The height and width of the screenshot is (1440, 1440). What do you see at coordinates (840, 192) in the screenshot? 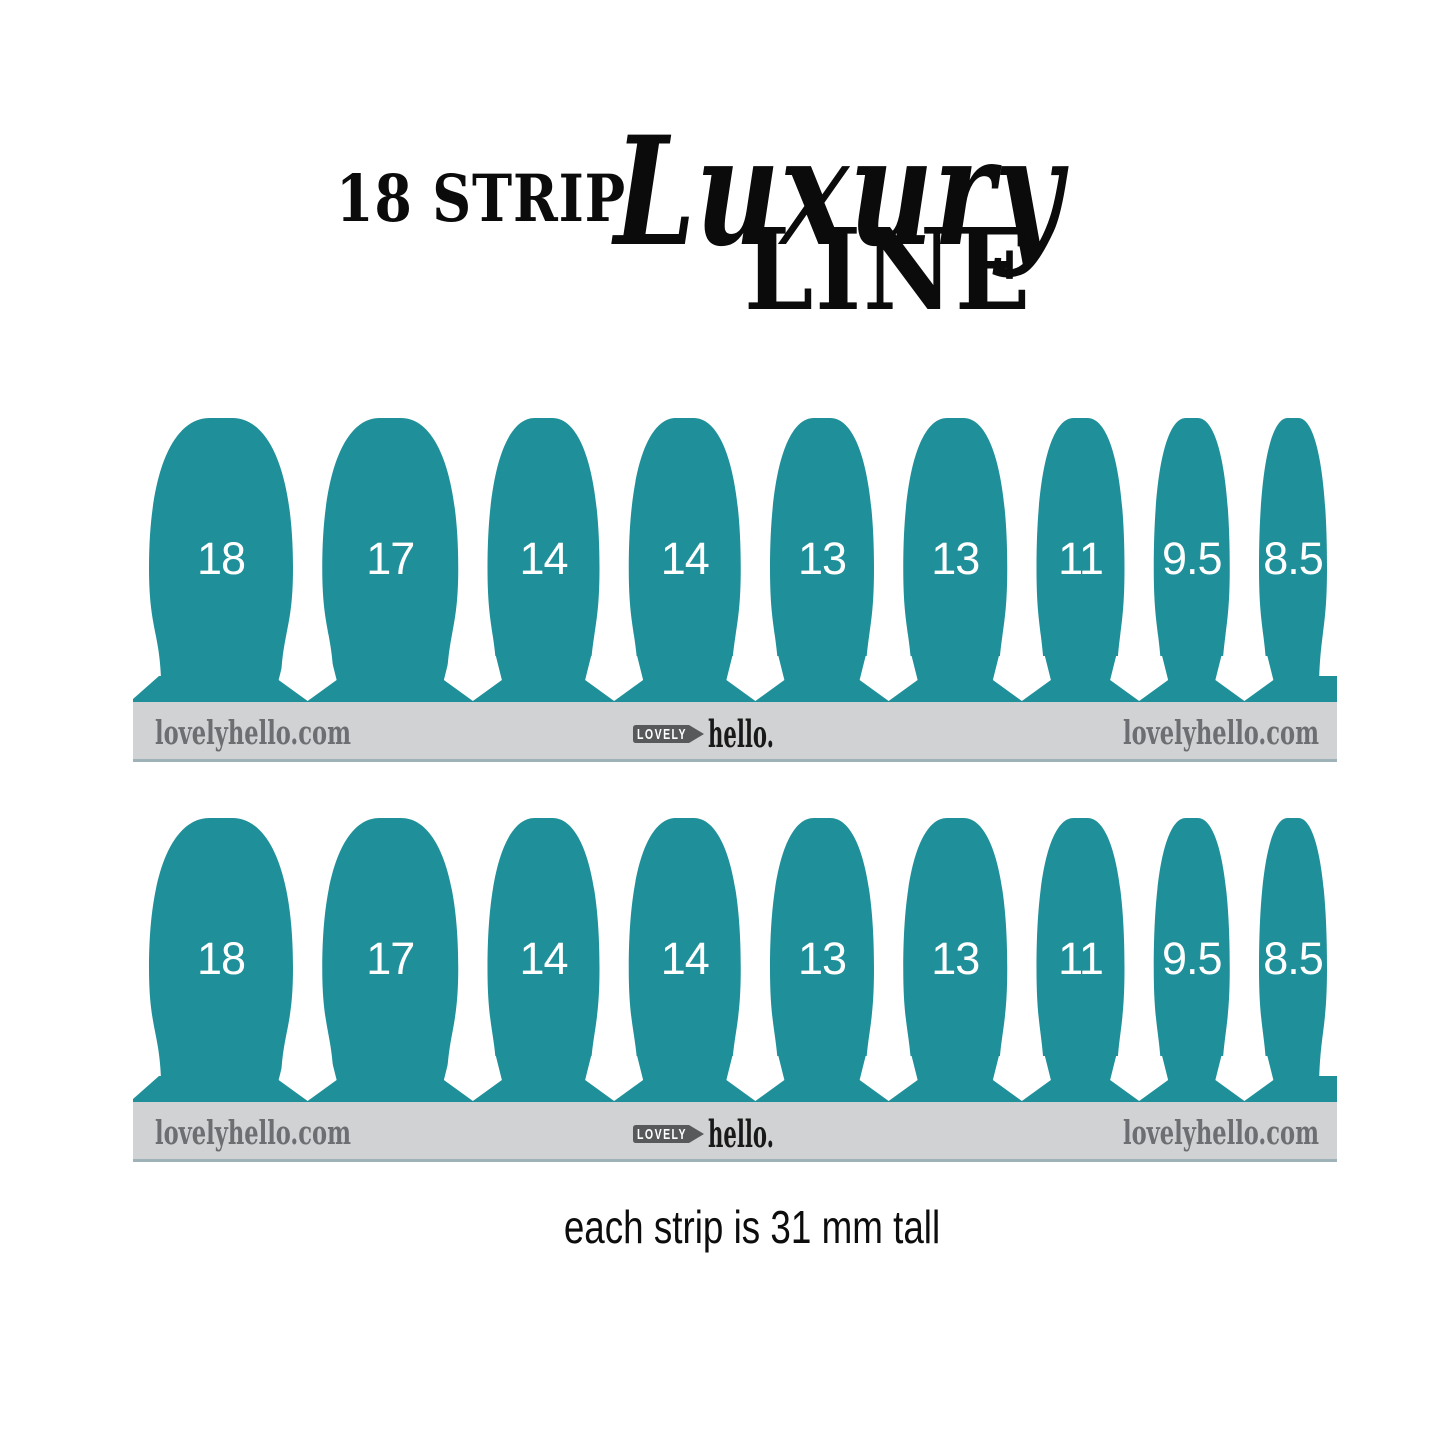
I see `title-script-word: Luxury` at bounding box center [840, 192].